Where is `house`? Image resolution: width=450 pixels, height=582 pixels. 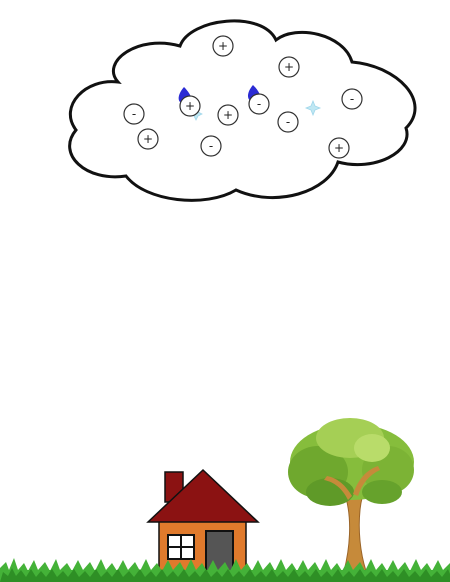 house is located at coordinates (203, 522).